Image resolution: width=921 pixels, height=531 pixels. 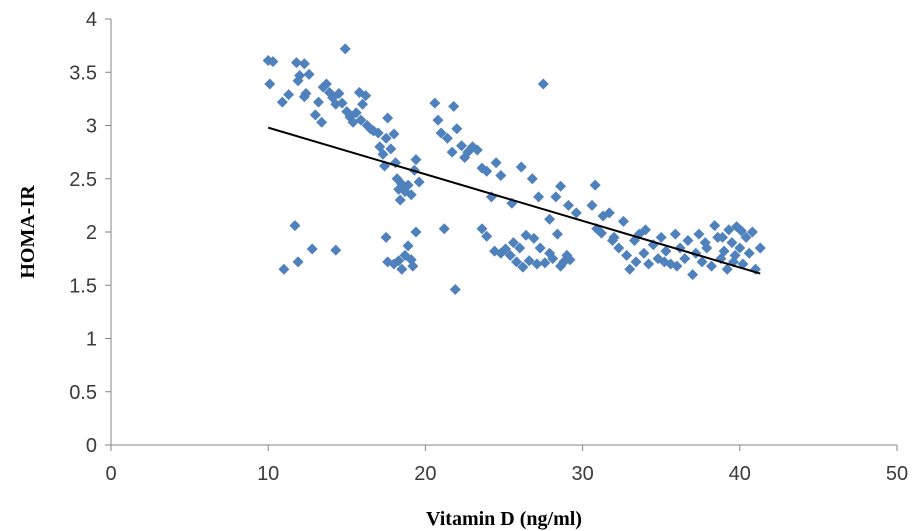 I want to click on x-tick-label: 20, so click(x=425, y=474).